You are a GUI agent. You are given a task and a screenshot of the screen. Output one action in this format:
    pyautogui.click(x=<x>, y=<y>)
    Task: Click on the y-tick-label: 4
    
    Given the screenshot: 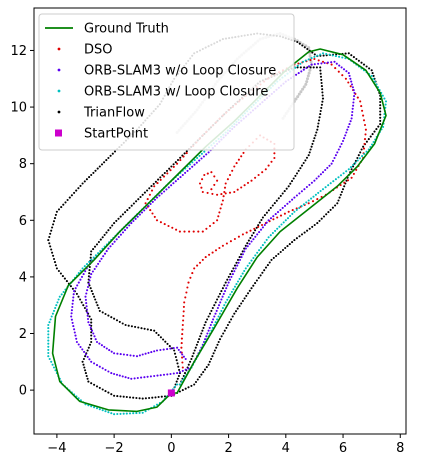 What is the action you would take?
    pyautogui.click(x=23, y=277)
    